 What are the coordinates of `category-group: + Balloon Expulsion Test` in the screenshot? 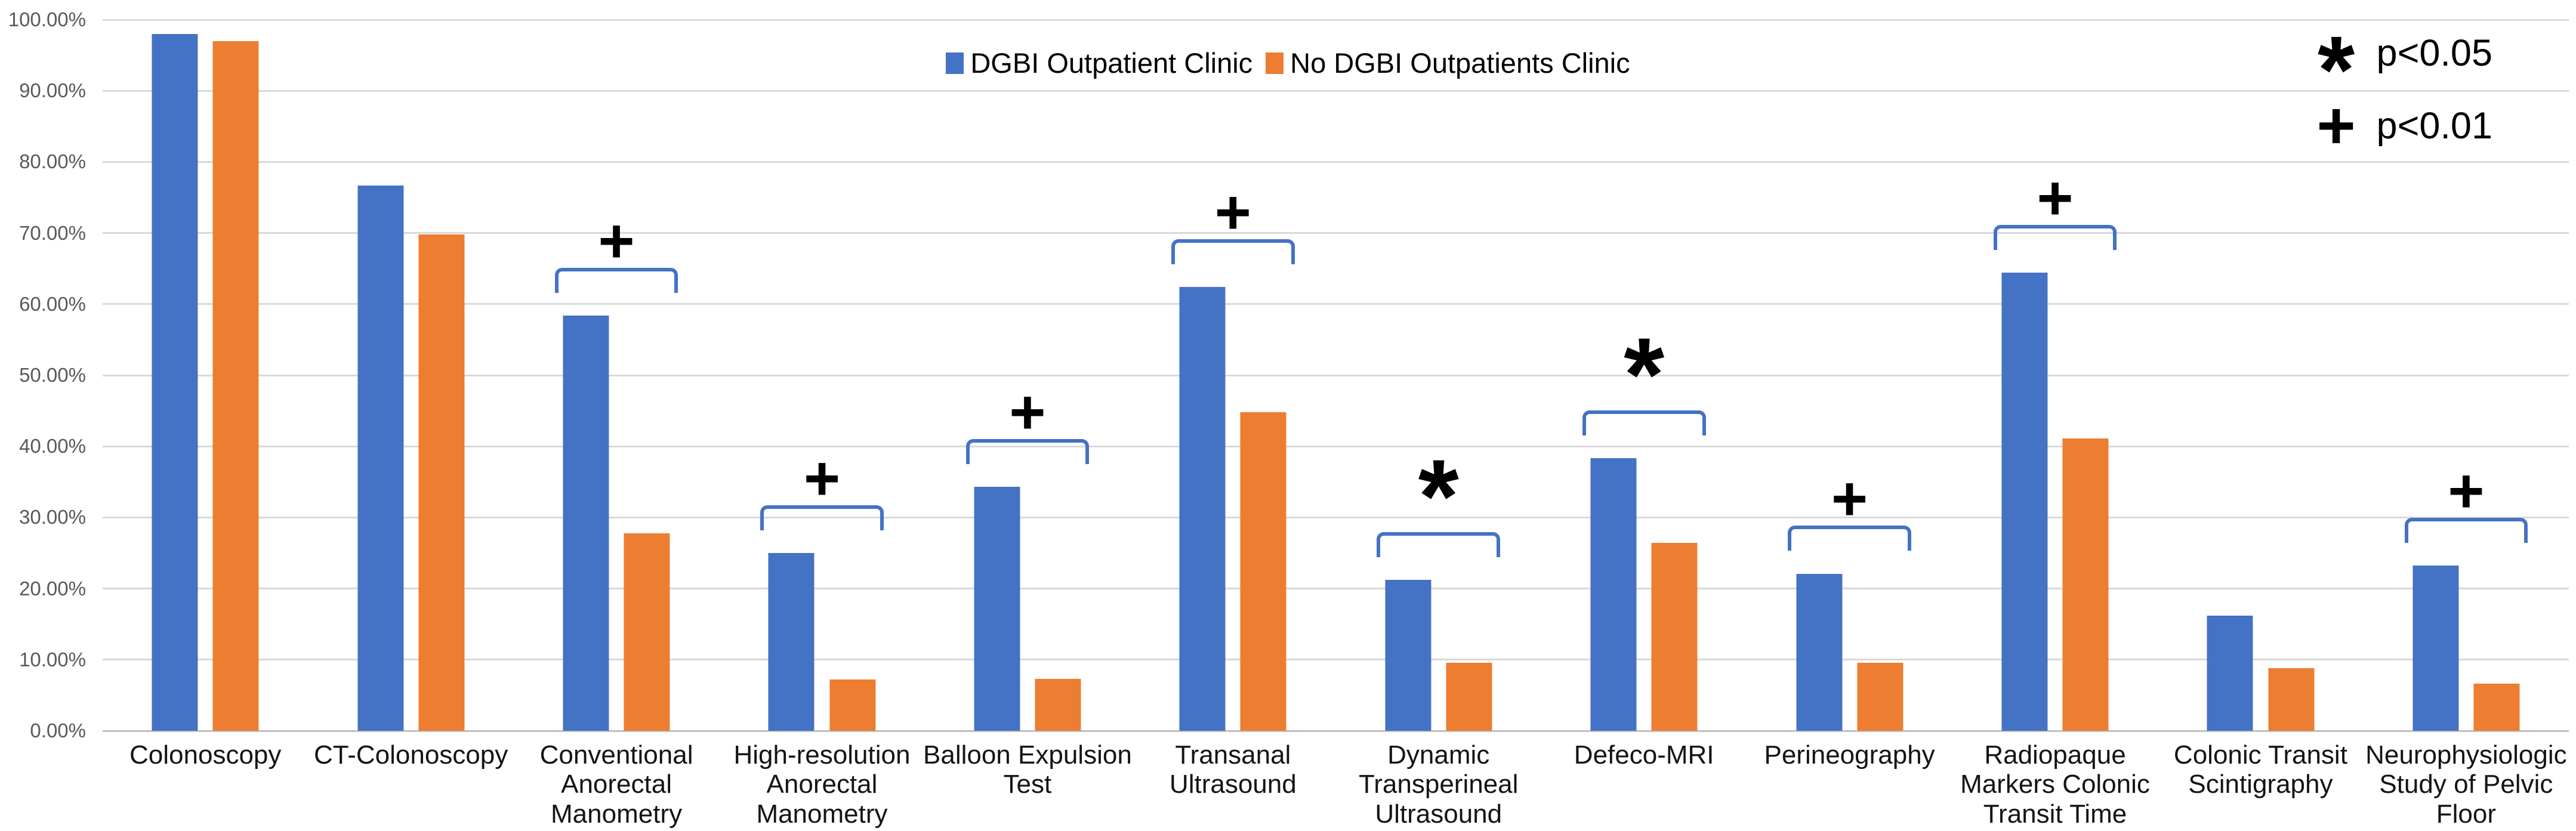 It's located at (1027, 409).